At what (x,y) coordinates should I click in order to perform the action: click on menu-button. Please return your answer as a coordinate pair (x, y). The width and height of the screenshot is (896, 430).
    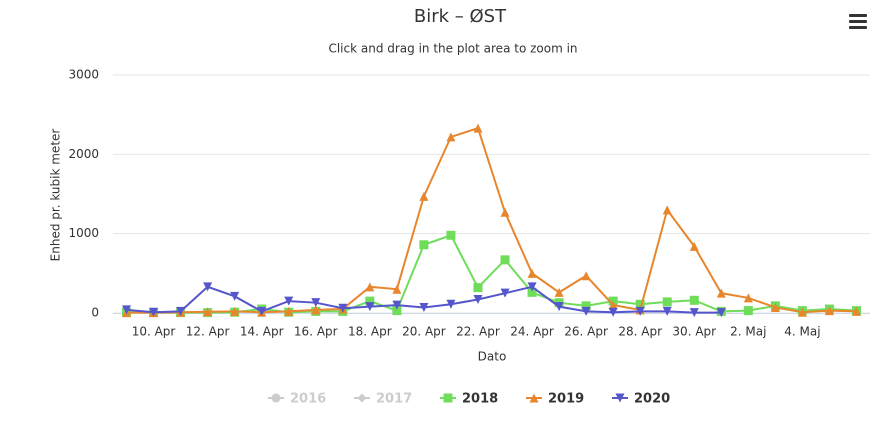
    Looking at the image, I should click on (858, 22).